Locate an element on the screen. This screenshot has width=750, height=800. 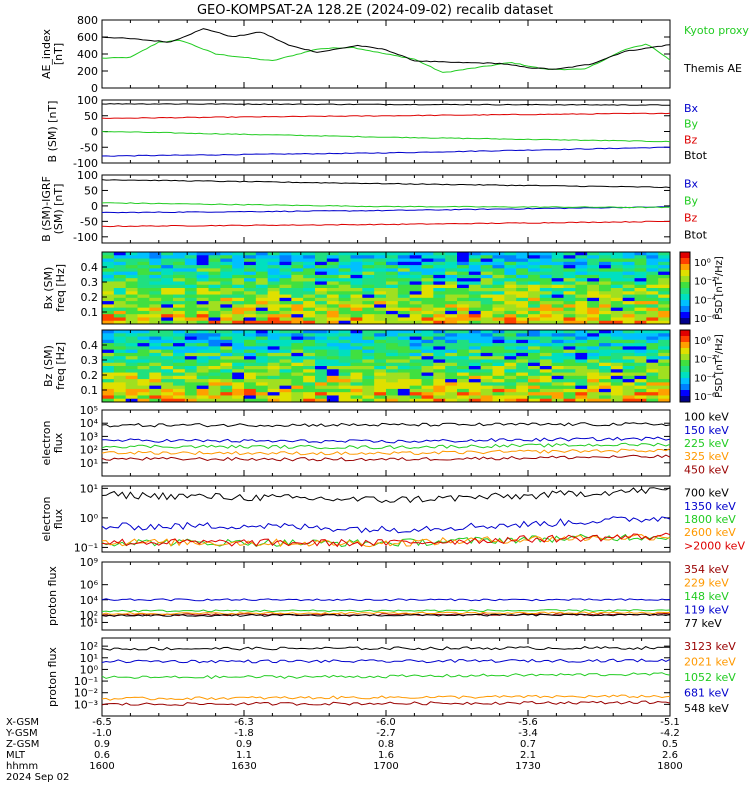
legend-label: 681 keV is located at coordinates (706, 693).